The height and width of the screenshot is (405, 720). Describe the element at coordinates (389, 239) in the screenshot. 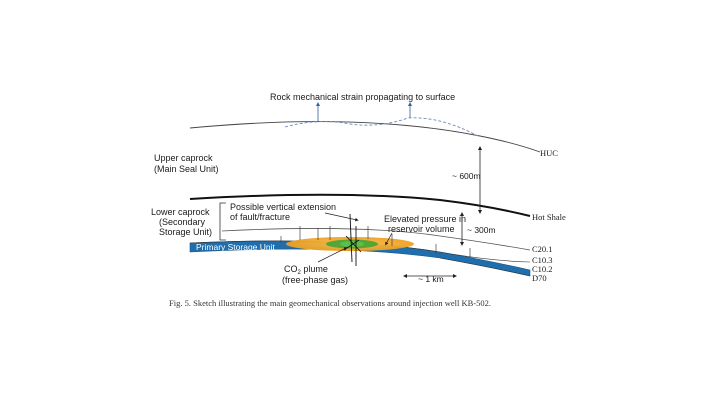

I see `pressure-pointer` at that location.